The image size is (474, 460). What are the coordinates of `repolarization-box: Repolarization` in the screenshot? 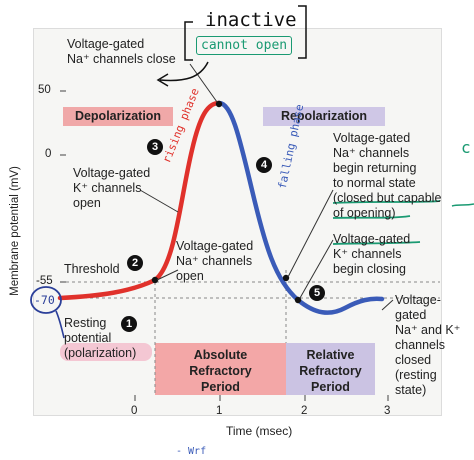 It's located at (324, 116).